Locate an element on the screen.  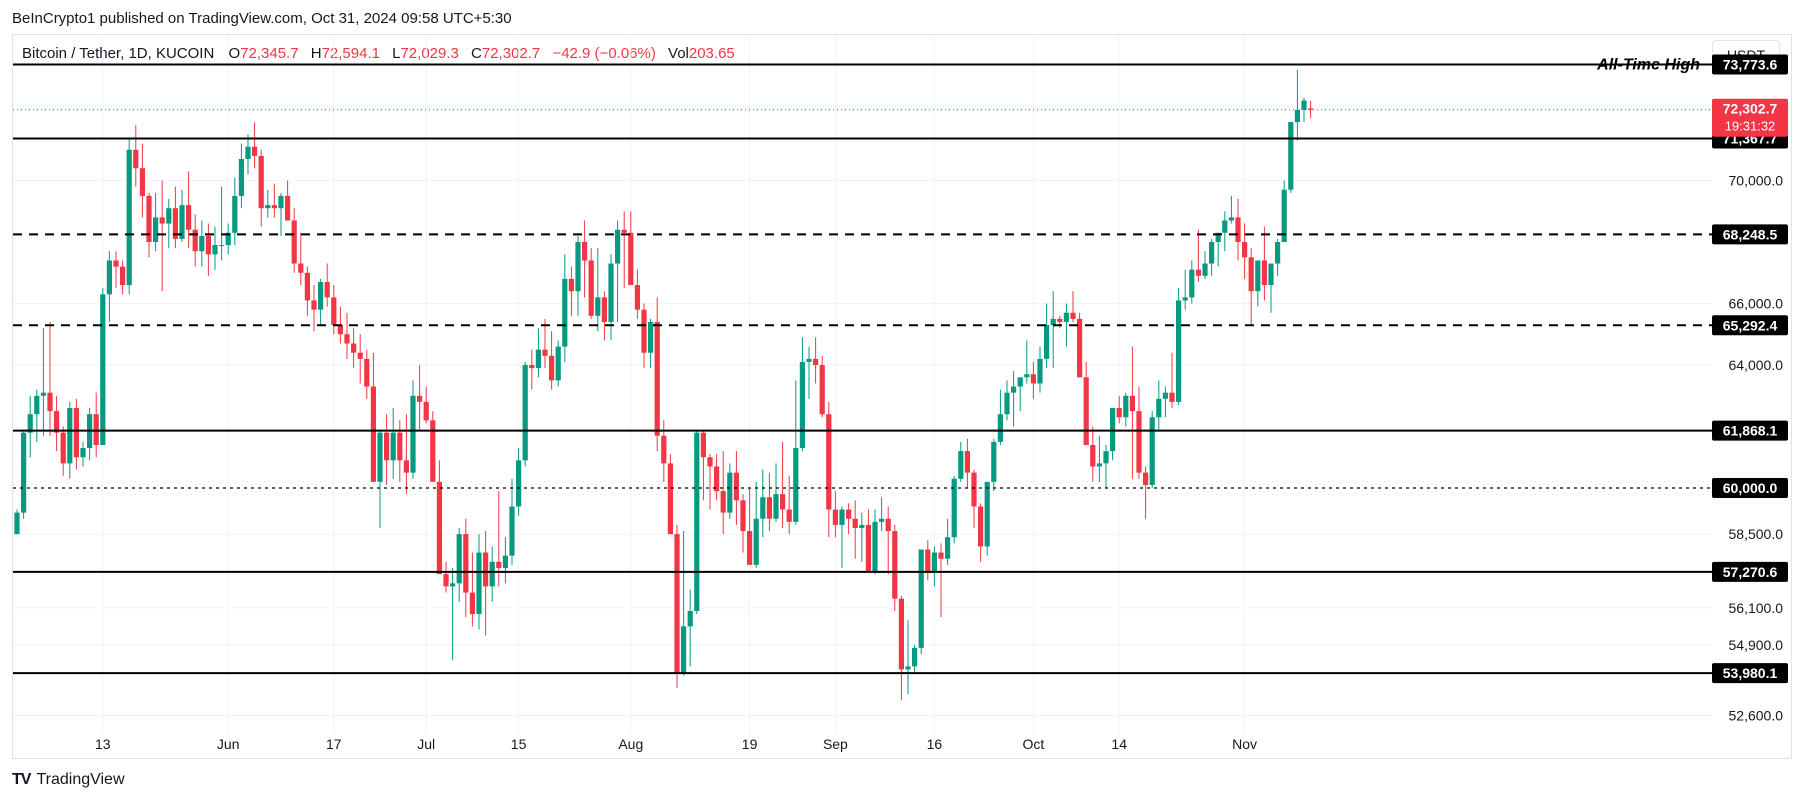
change-value: −42.9 (−0.06%) is located at coordinates (604, 53).